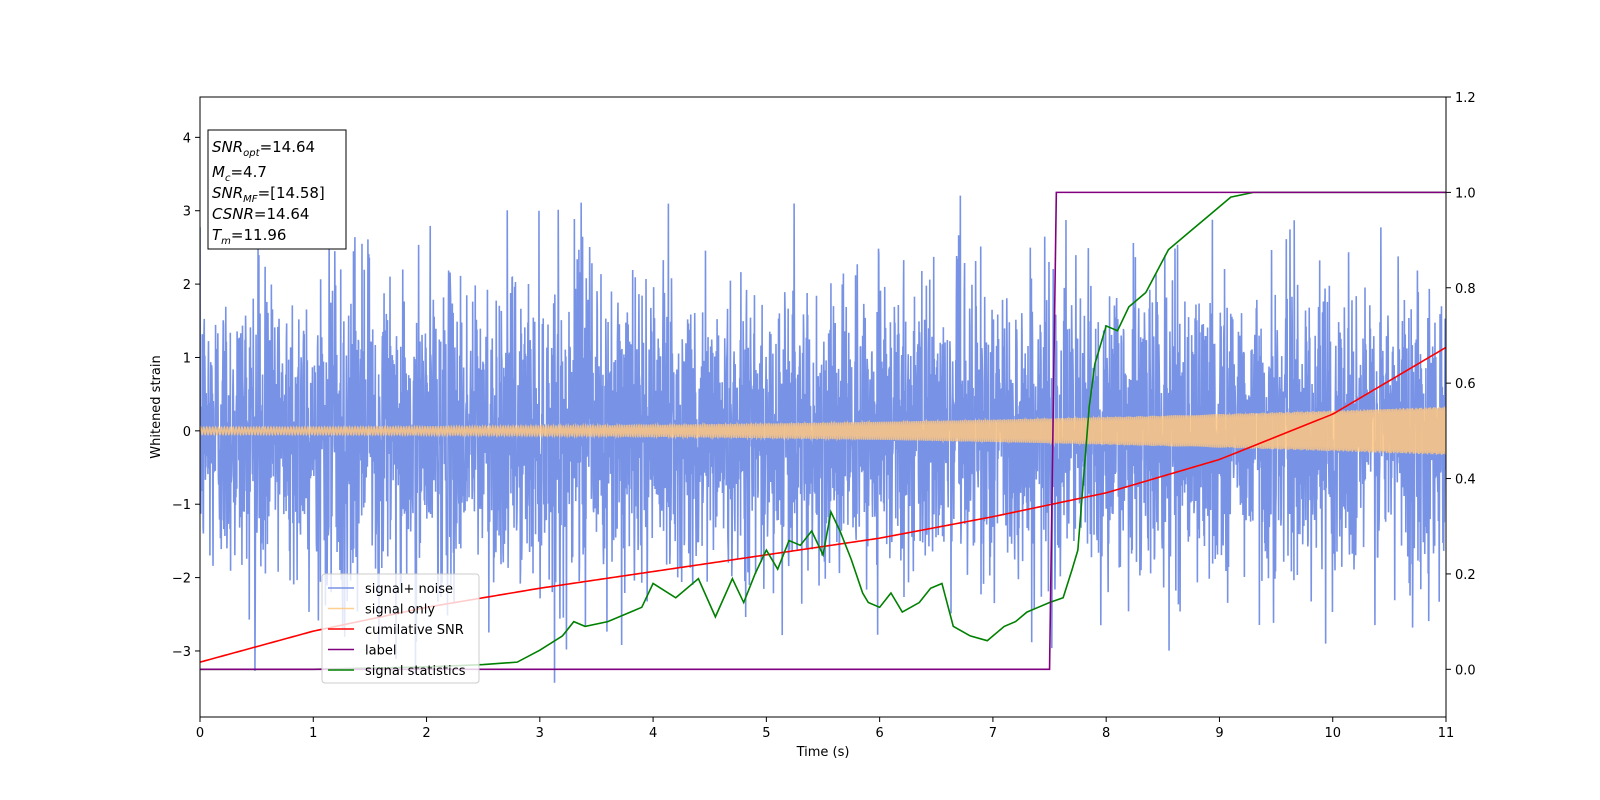  What do you see at coordinates (200, 733) in the screenshot?
I see `x-tick-label: 0` at bounding box center [200, 733].